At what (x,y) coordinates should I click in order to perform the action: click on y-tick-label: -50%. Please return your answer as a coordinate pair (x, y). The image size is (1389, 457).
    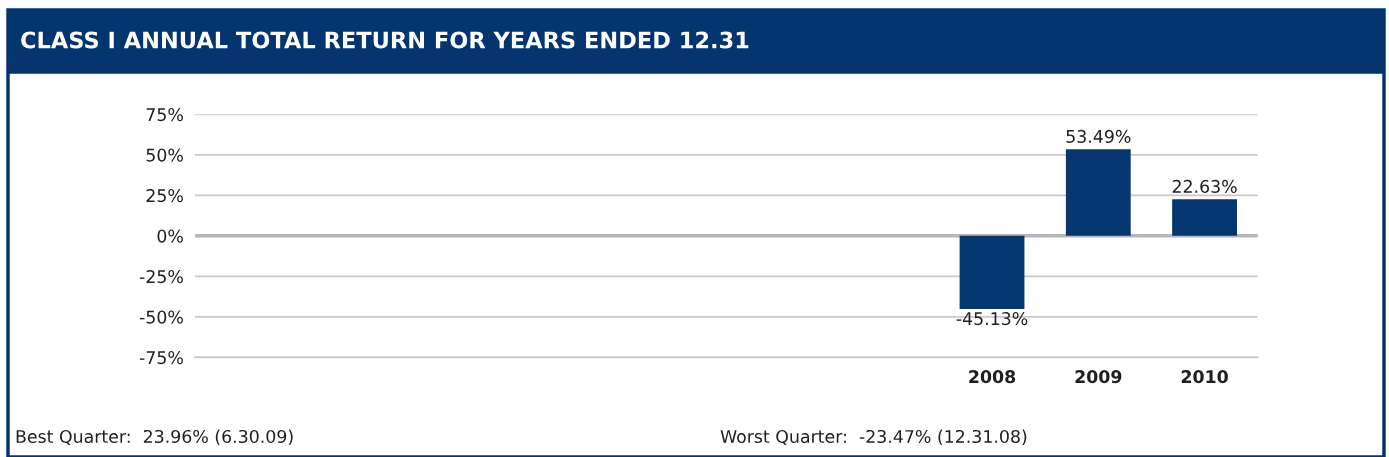
    Looking at the image, I should click on (161, 317).